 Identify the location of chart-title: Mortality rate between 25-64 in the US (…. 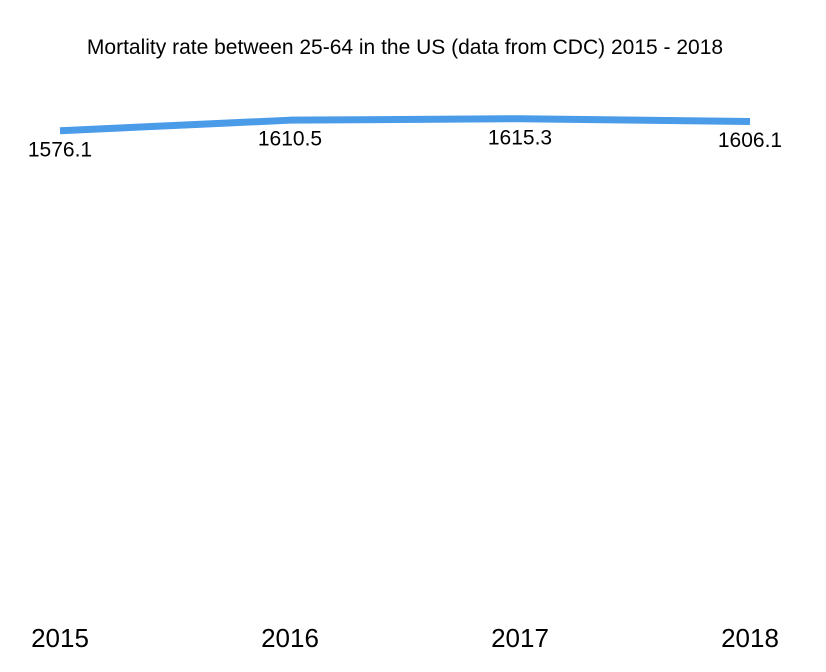
(405, 47).